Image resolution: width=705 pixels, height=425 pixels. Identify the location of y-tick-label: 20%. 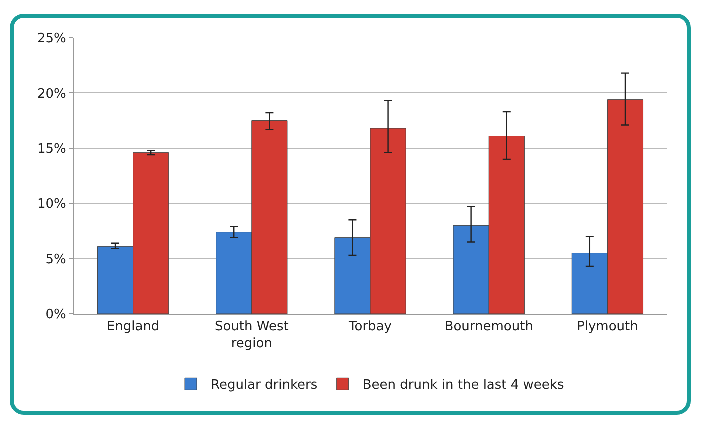
(51, 94).